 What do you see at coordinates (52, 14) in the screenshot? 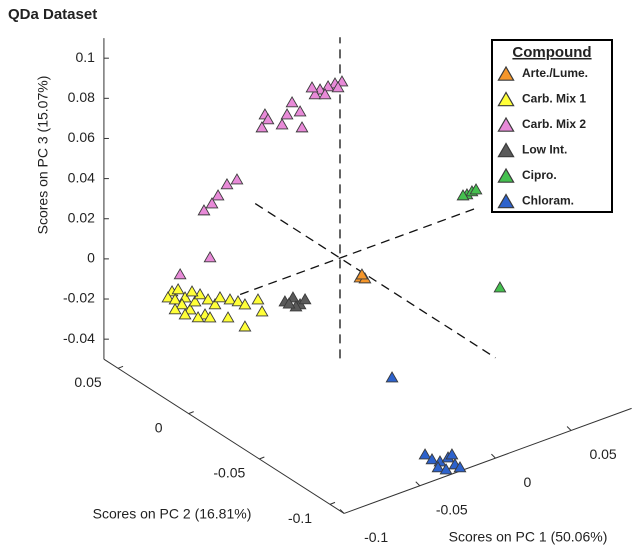
I see `chart-title: QDa Dataset` at bounding box center [52, 14].